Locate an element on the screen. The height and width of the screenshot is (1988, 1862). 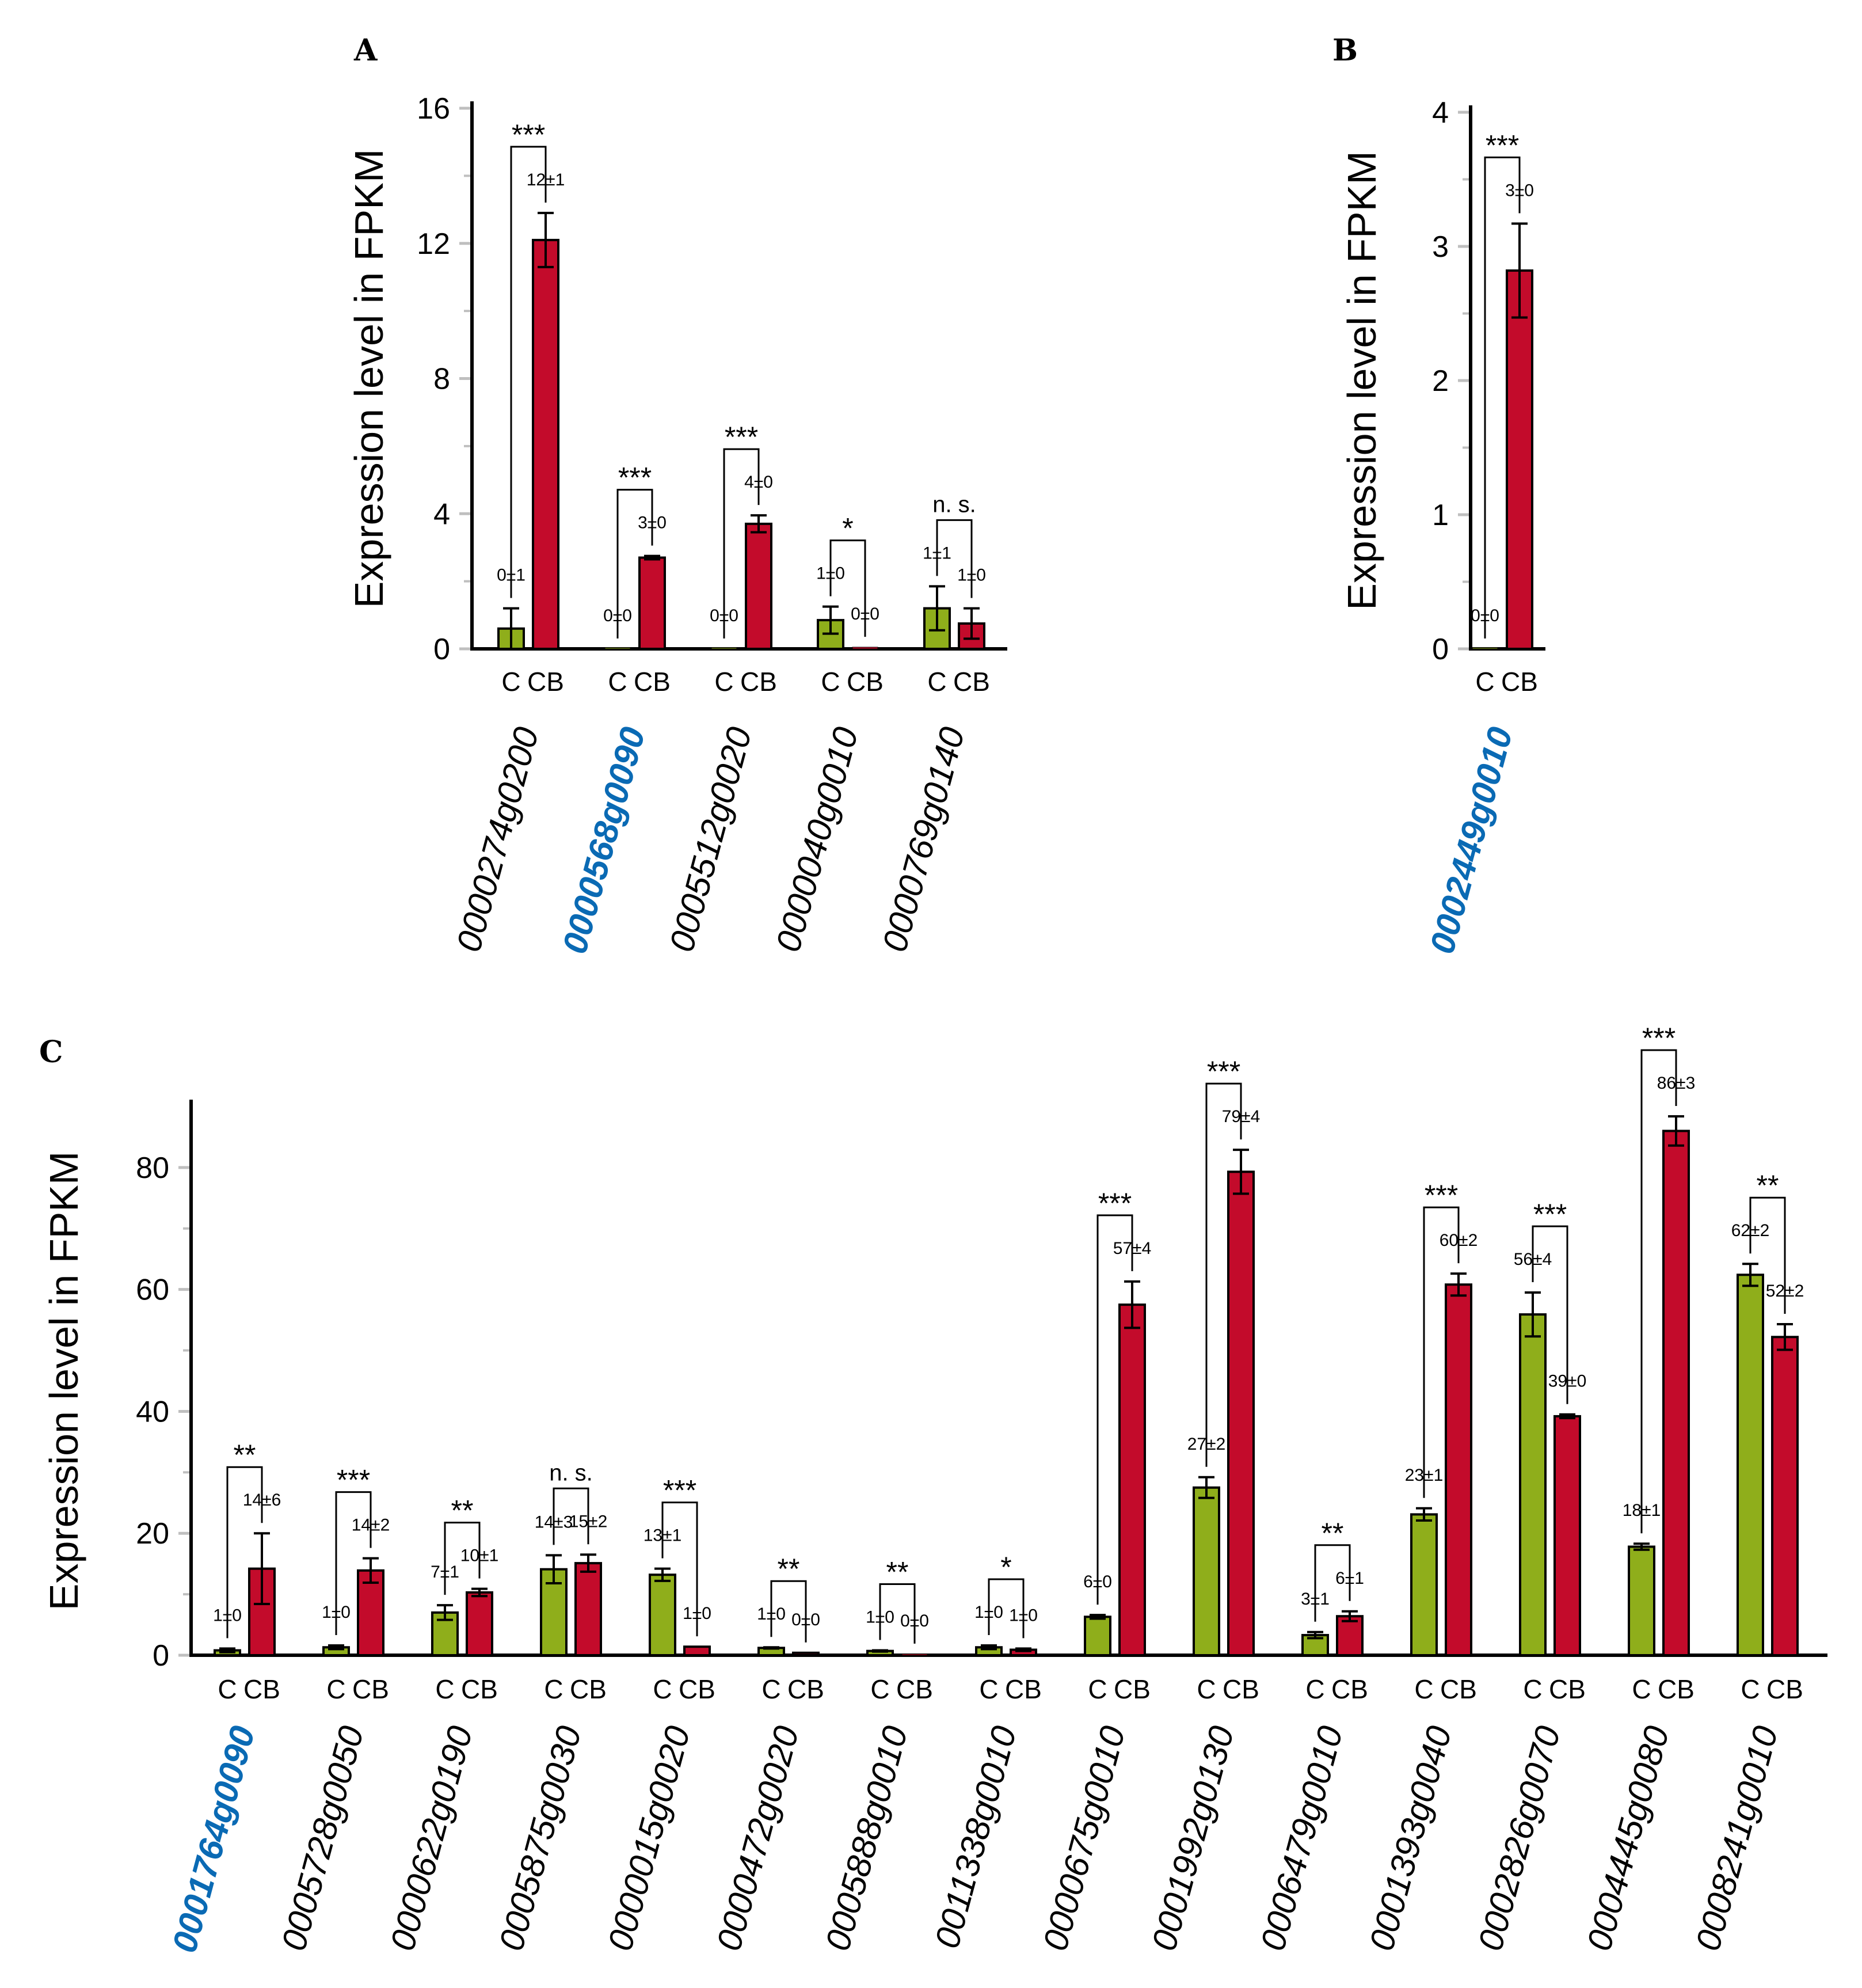
significance-label: * is located at coordinates (847, 529).